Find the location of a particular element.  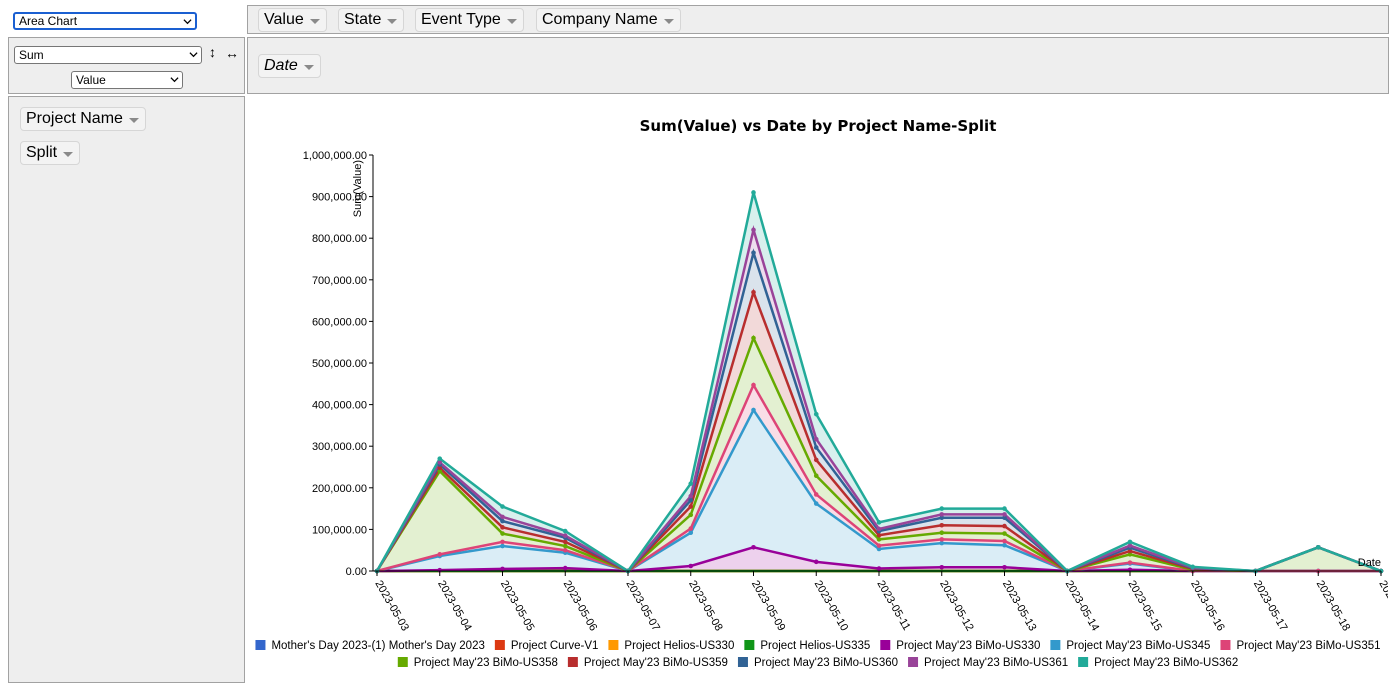

legend-item: Project Helios-US330 is located at coordinates (671, 646).